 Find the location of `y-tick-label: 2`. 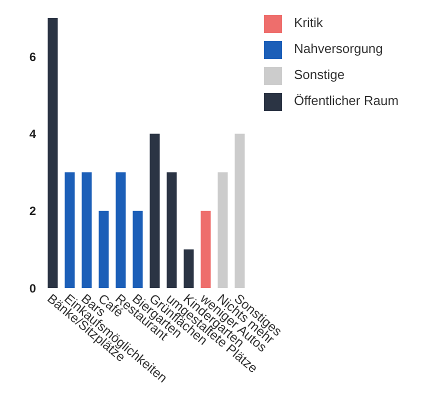

y-tick-label: 2 is located at coordinates (32, 211).